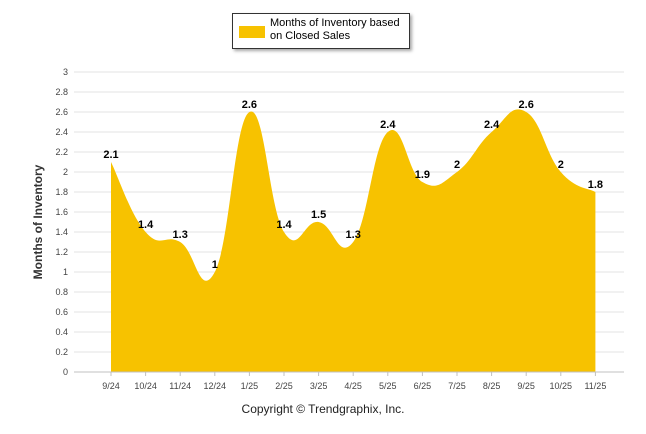  Describe the element at coordinates (61, 232) in the screenshot. I see `y-tick-label: 1.4` at that location.